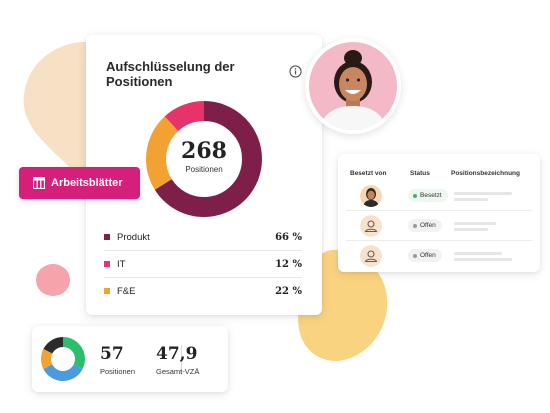 The image size is (550, 413). What do you see at coordinates (112, 354) in the screenshot?
I see `positions-count-value: 57` at bounding box center [112, 354].